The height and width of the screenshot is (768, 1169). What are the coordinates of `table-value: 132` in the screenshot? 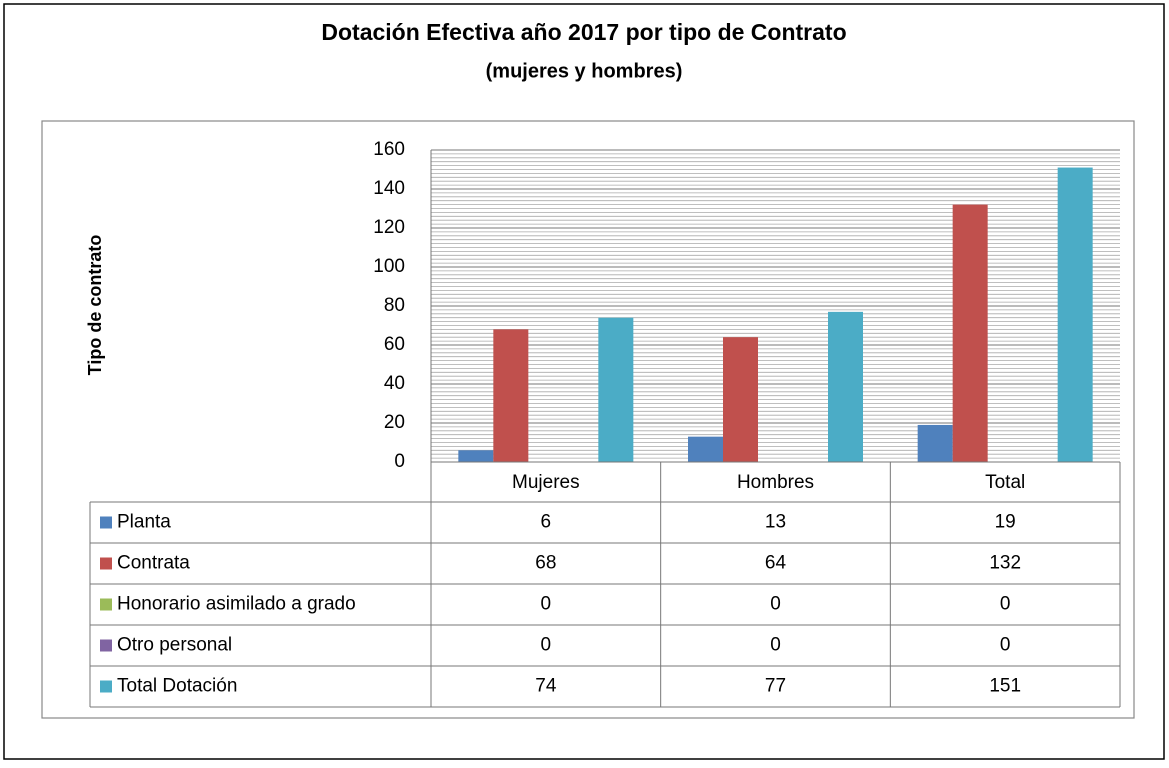 It's located at (1005, 563).